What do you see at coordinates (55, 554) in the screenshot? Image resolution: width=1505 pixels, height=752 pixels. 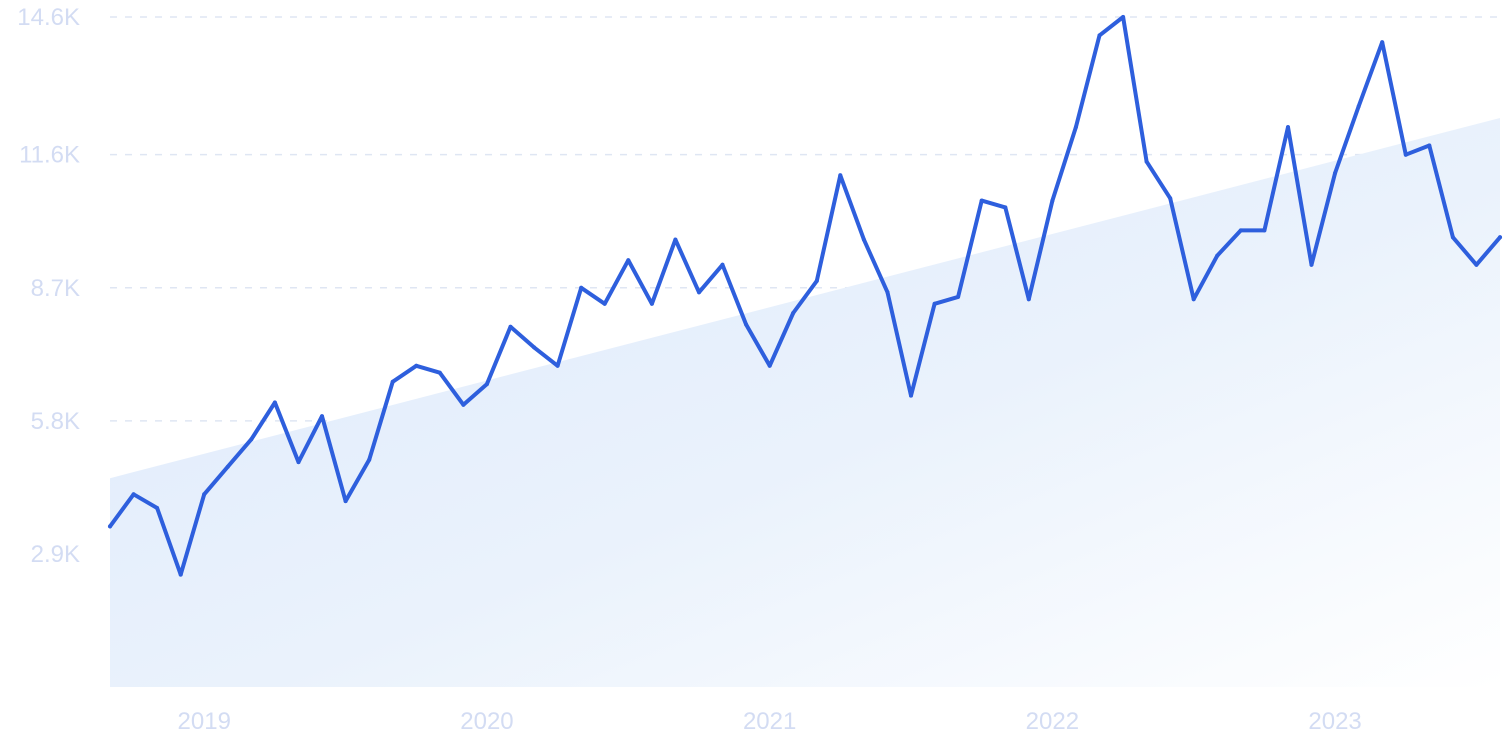 I see `y-tick-label: 2.9K` at bounding box center [55, 554].